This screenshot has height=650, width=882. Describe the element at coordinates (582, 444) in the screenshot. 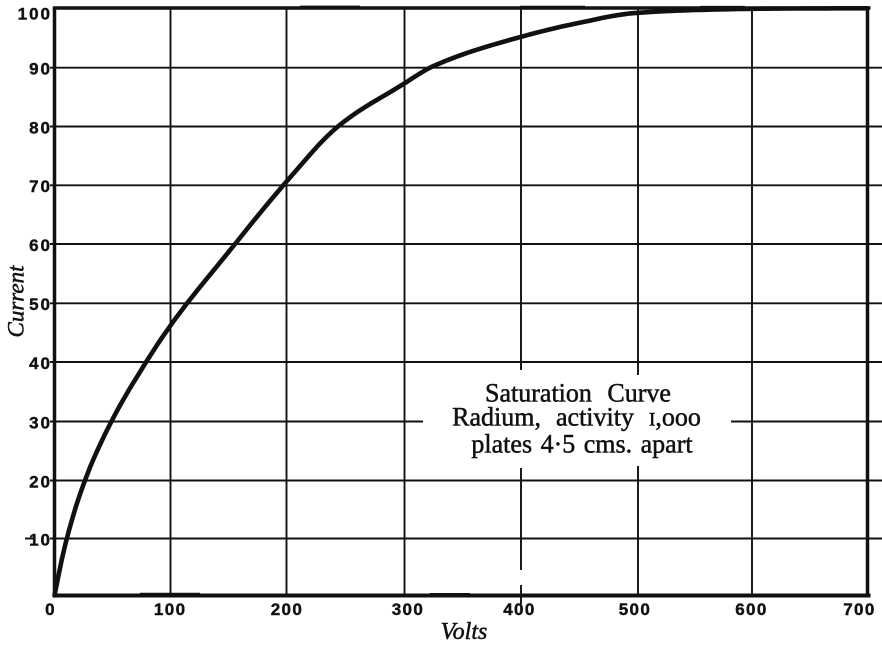

I see `svg-text: plates 4·5 cms. apart` at that location.